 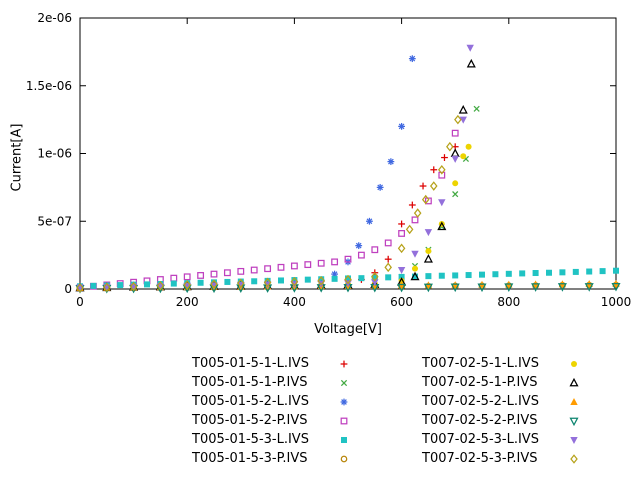 What do you see at coordinates (574, 401) in the screenshot?
I see `triangle-up-filled-marker-icon` at bounding box center [574, 401].